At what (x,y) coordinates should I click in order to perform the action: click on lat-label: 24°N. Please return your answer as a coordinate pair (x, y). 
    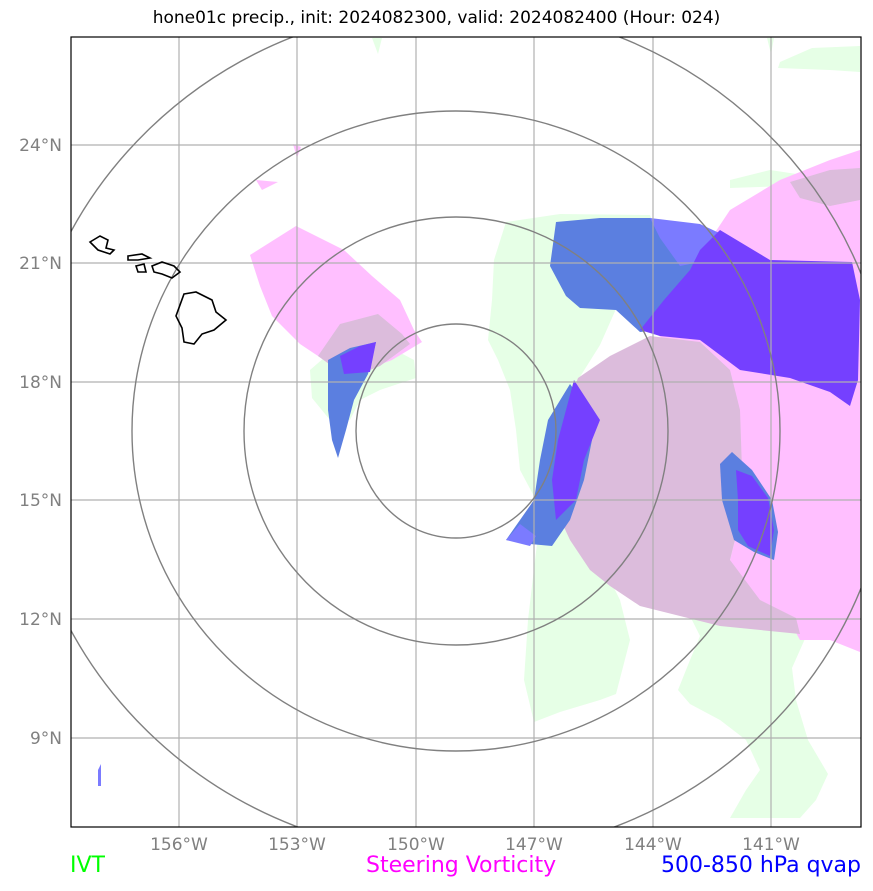
    Looking at the image, I should click on (40, 146).